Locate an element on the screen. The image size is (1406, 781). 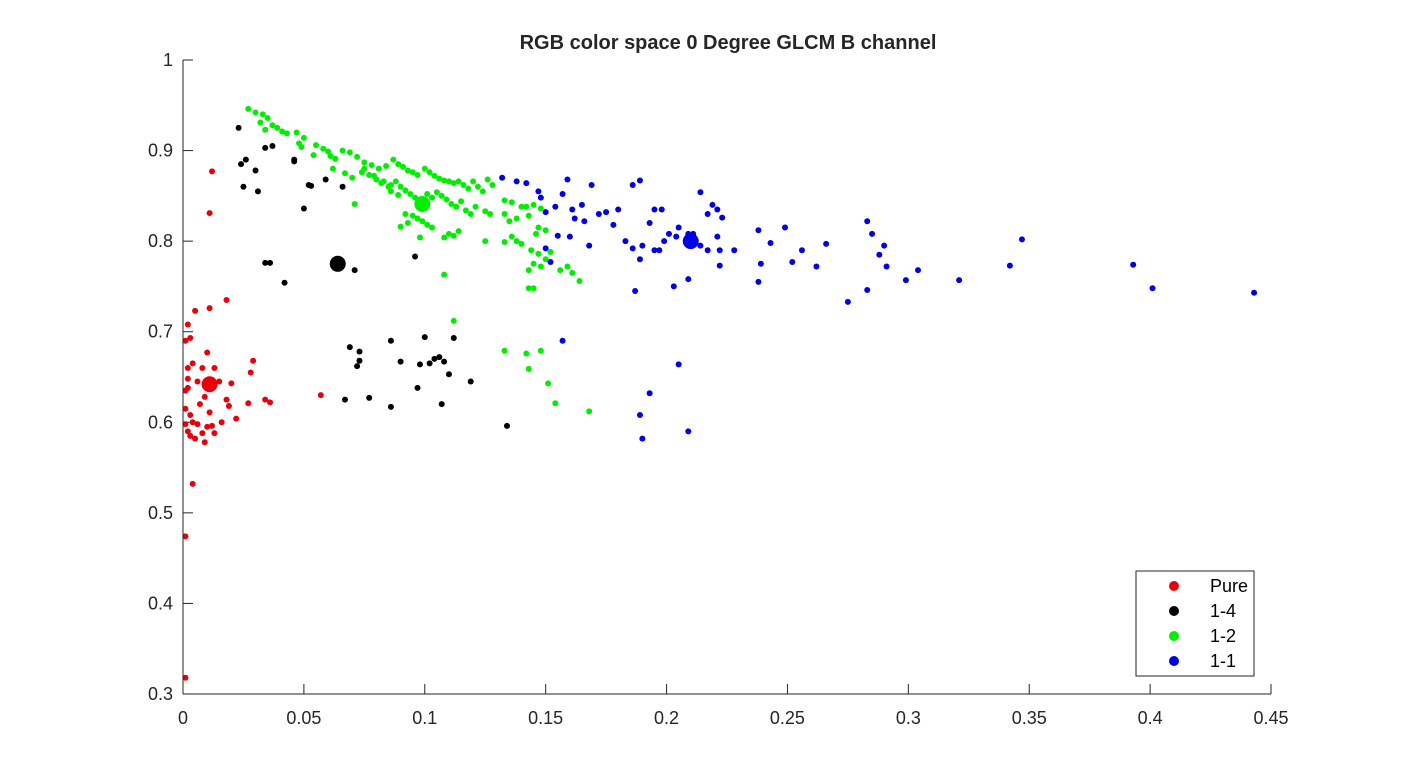
y-tick-label: 0.5 is located at coordinates (160, 513).